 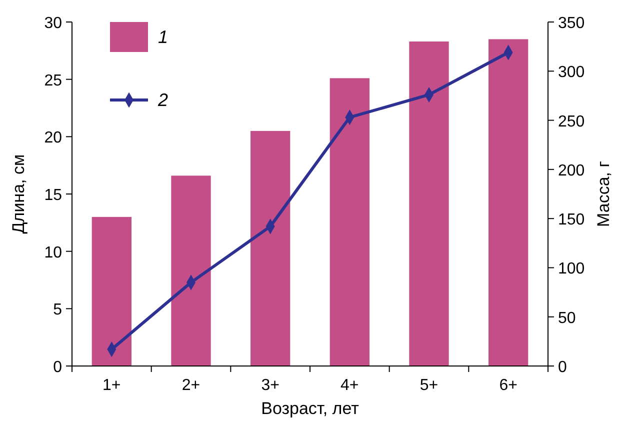 I want to click on x-tick-label: 6+, so click(x=508, y=385).